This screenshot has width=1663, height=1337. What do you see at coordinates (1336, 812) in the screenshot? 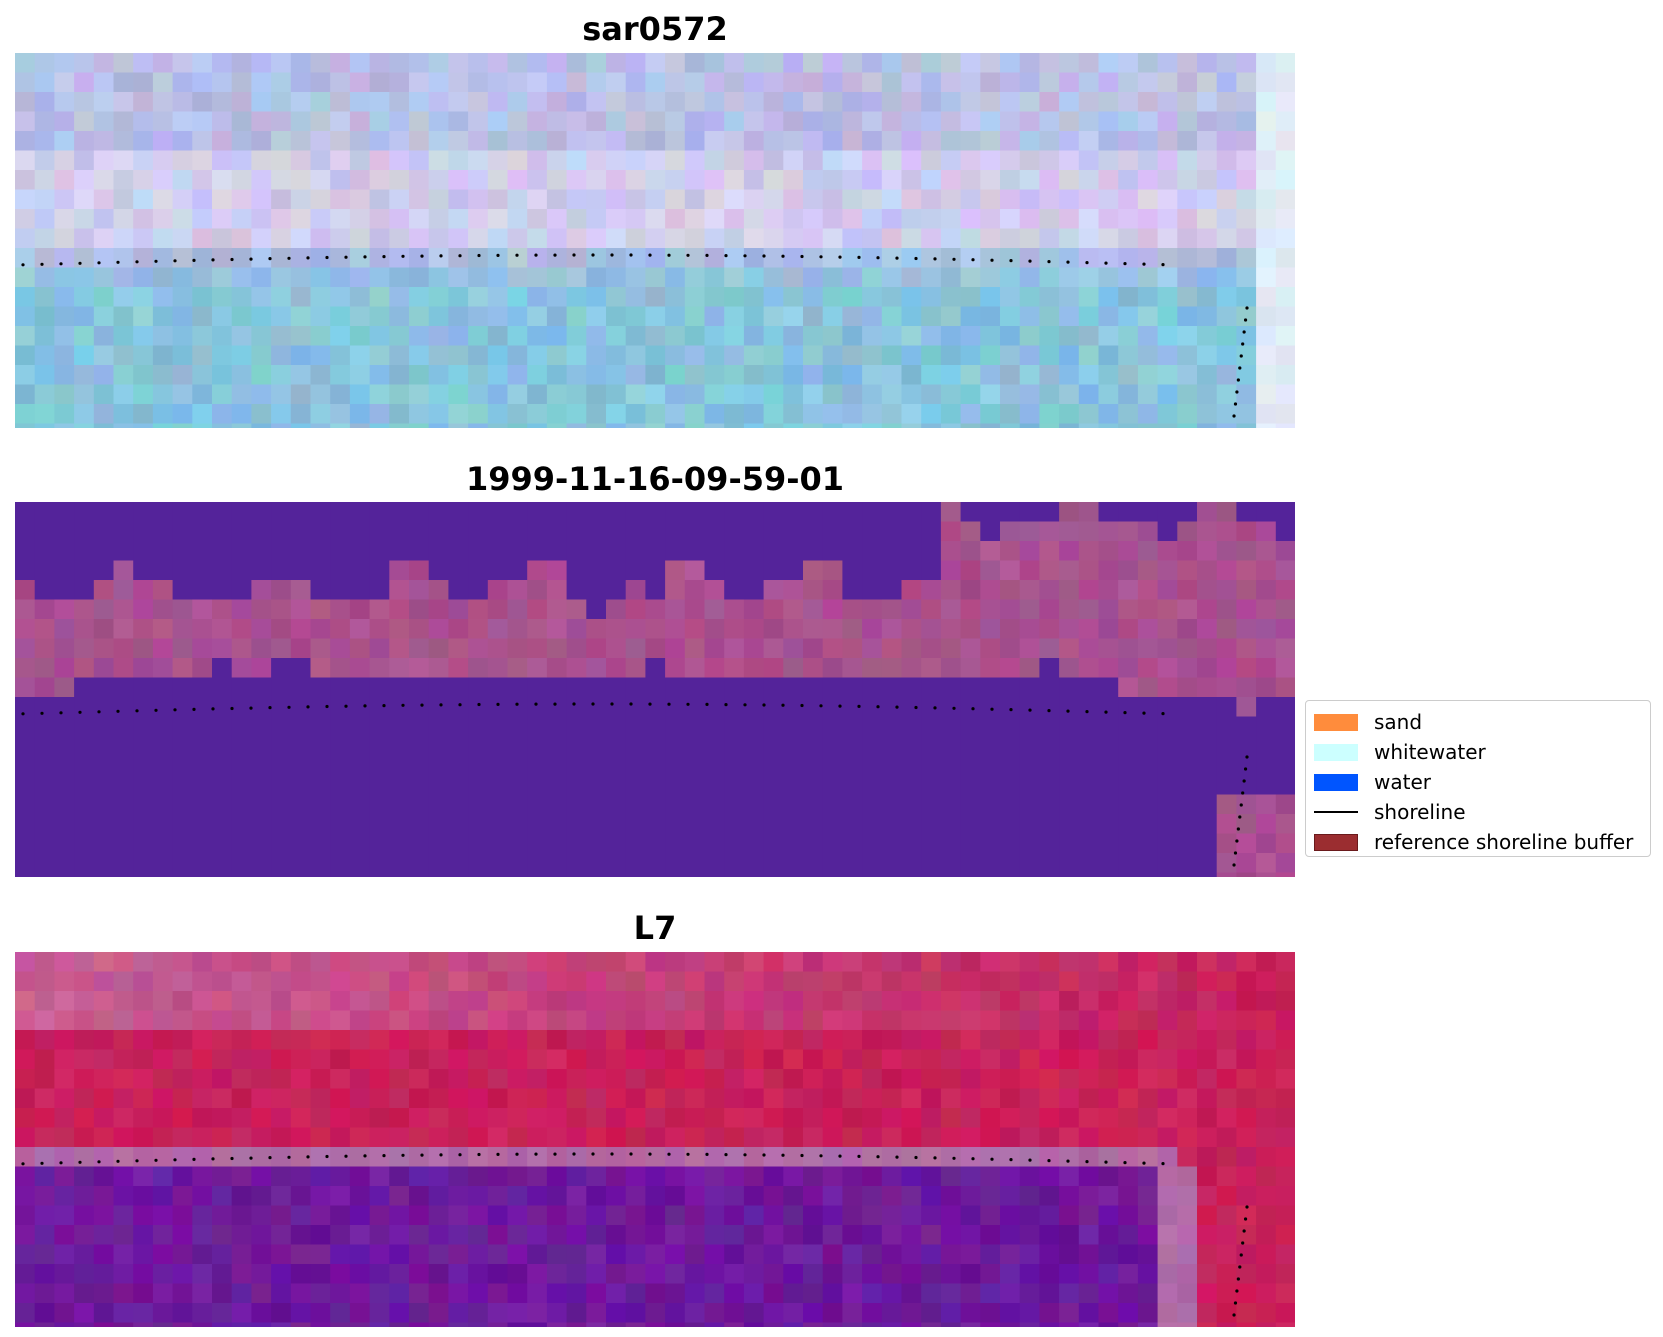
I see `shoreline-line-swatch` at bounding box center [1336, 812].